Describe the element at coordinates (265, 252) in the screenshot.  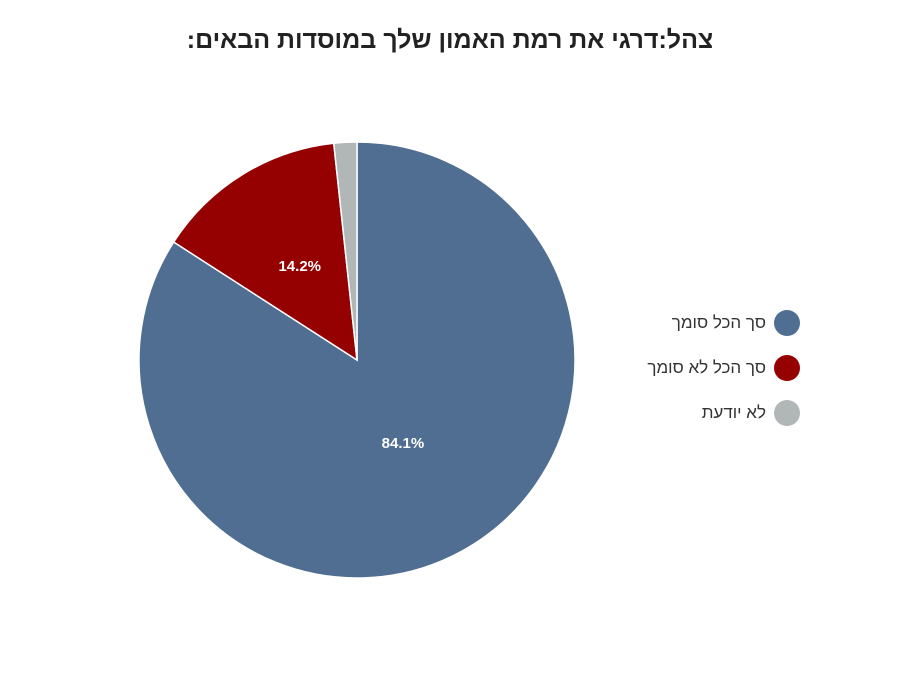
I see `pie-slice-total-distrust` at that location.